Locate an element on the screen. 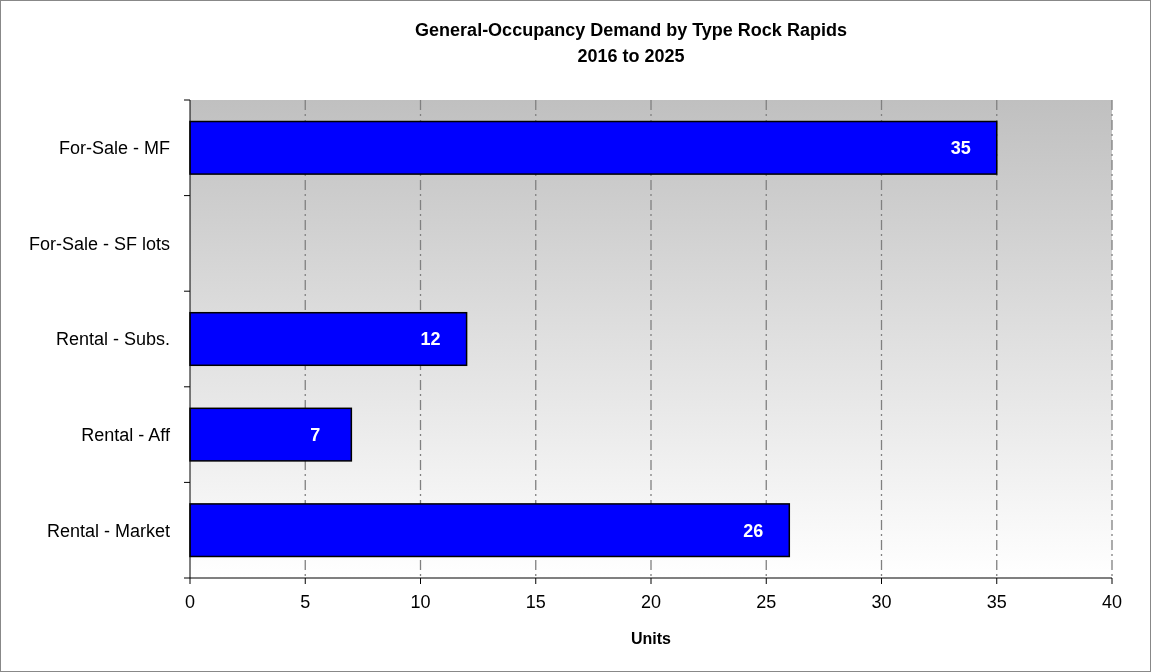 The height and width of the screenshot is (672, 1151). data-label: 35 is located at coordinates (960, 148).